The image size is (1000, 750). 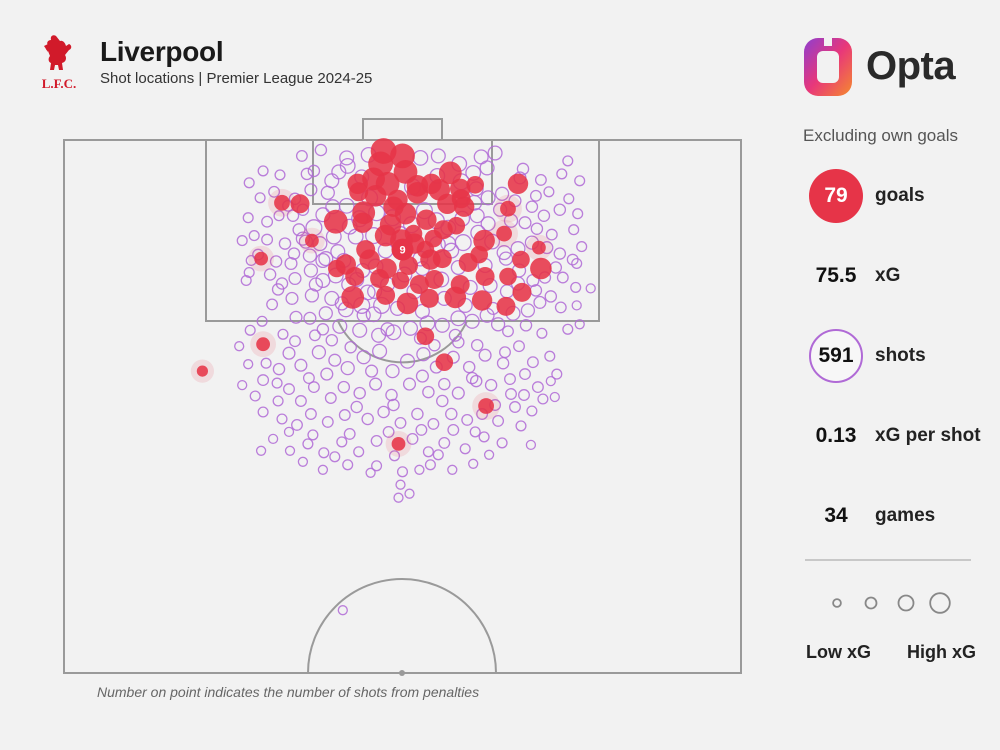 What do you see at coordinates (928, 435) in the screenshot?
I see `xg-per-shot-label: xG per shot` at bounding box center [928, 435].